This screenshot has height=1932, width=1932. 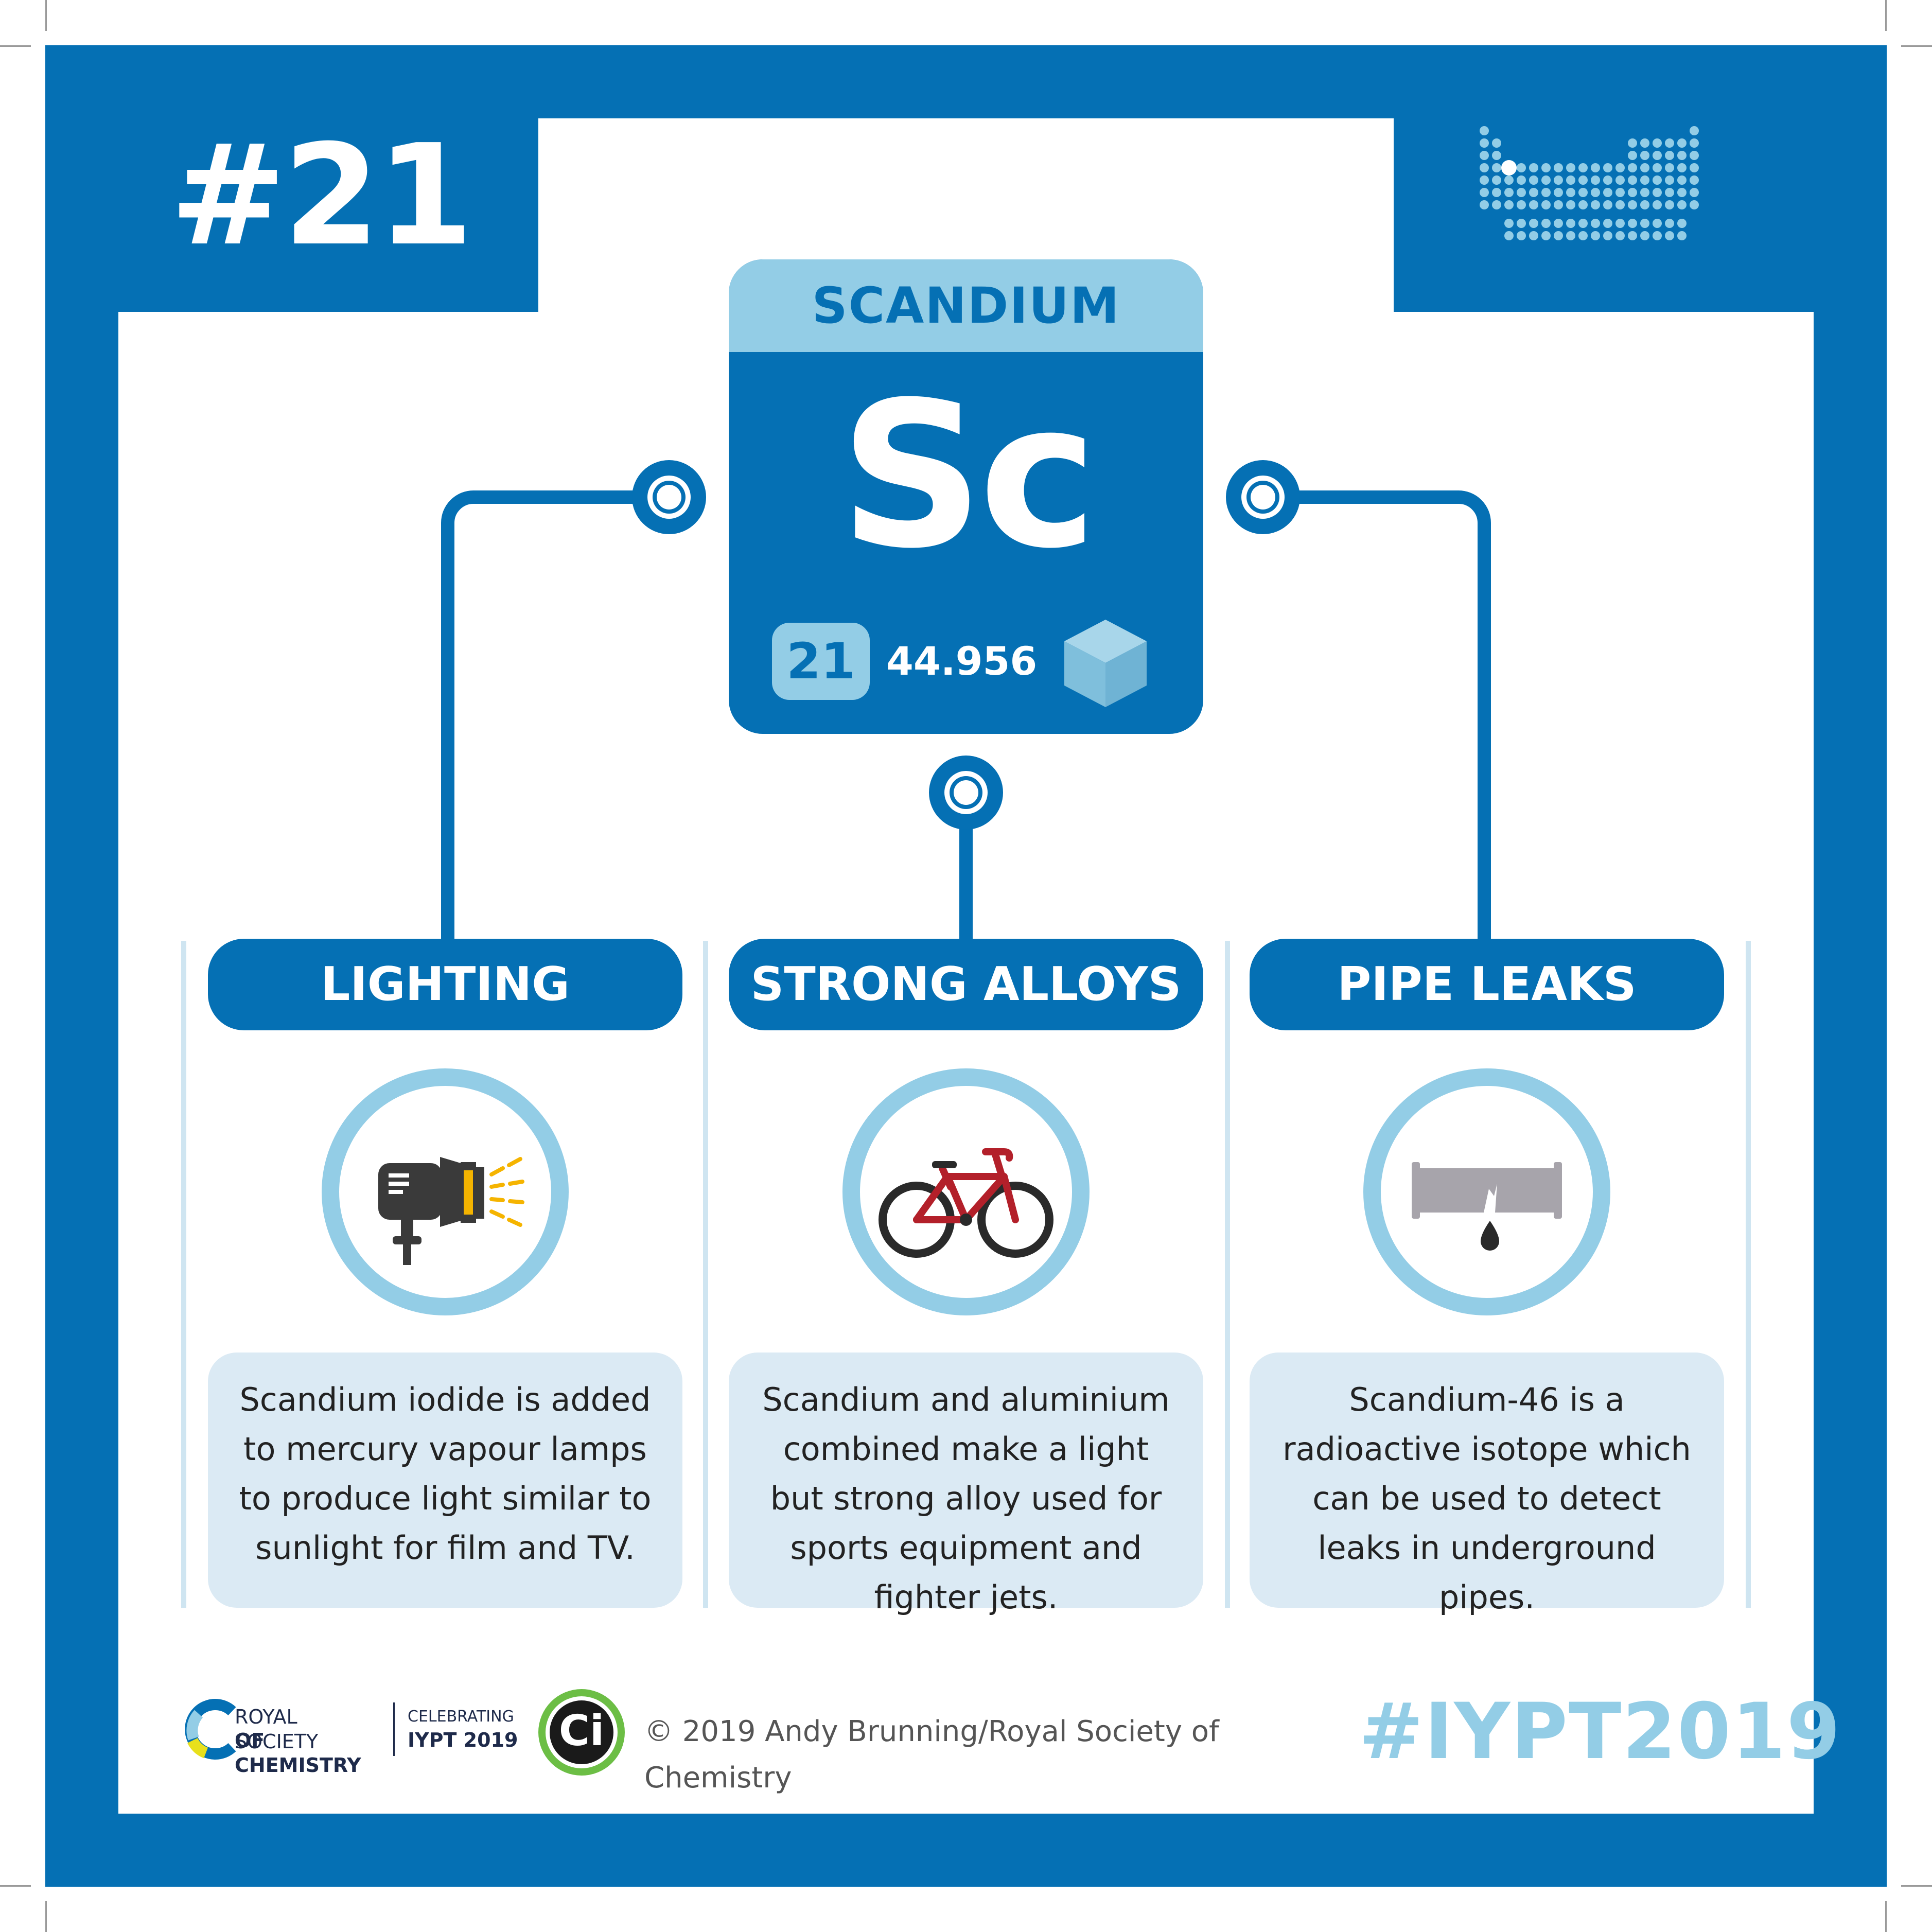 I want to click on ci-logo-text: Ci, so click(x=581, y=1731).